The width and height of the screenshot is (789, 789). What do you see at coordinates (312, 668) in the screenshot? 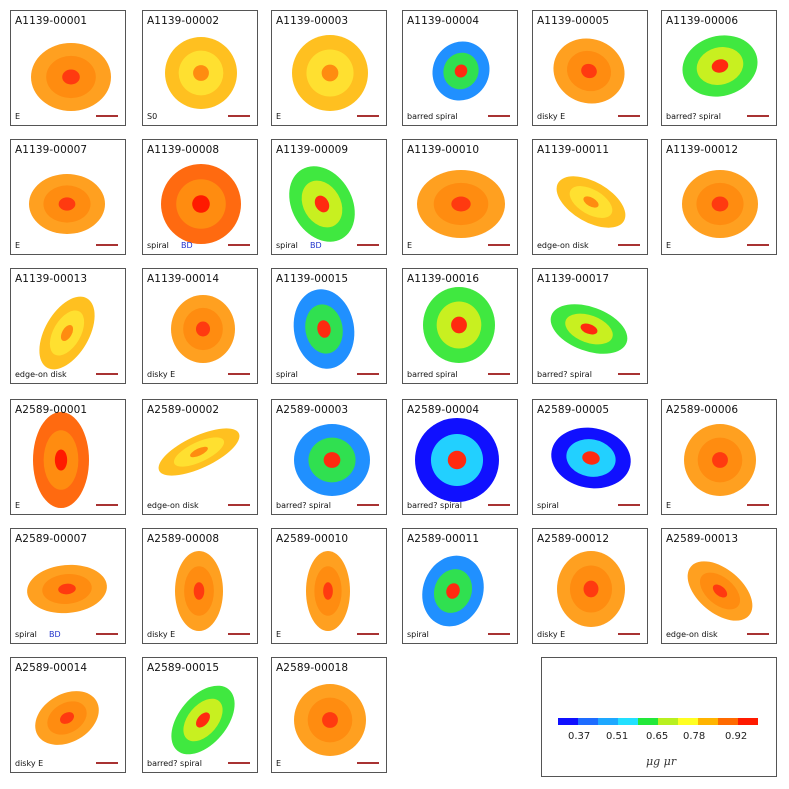
I see `panel-id: A2589-00018` at bounding box center [312, 668].